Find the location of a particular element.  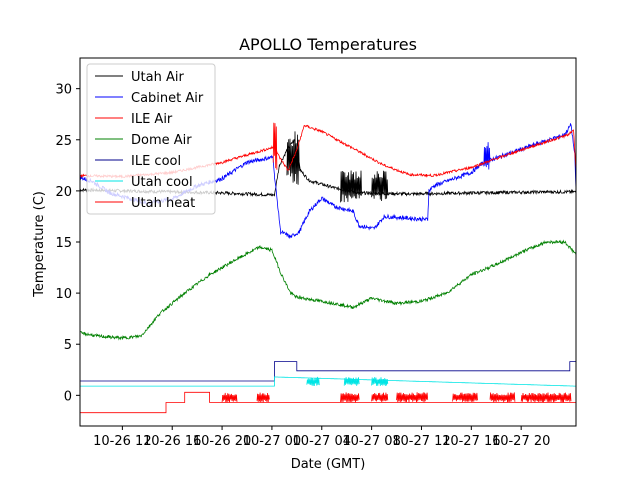

y-tick-label: 0 is located at coordinates (68, 396).